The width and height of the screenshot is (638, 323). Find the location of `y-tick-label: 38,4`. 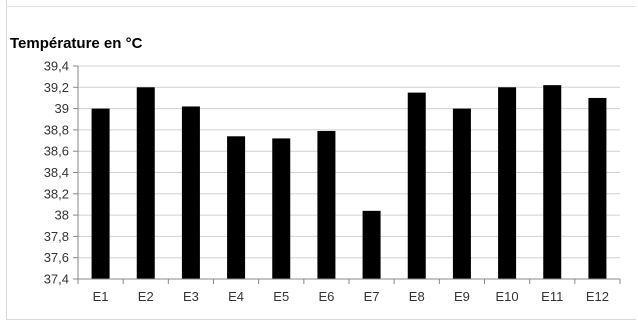

y-tick-label: 38,4 is located at coordinates (56, 172).